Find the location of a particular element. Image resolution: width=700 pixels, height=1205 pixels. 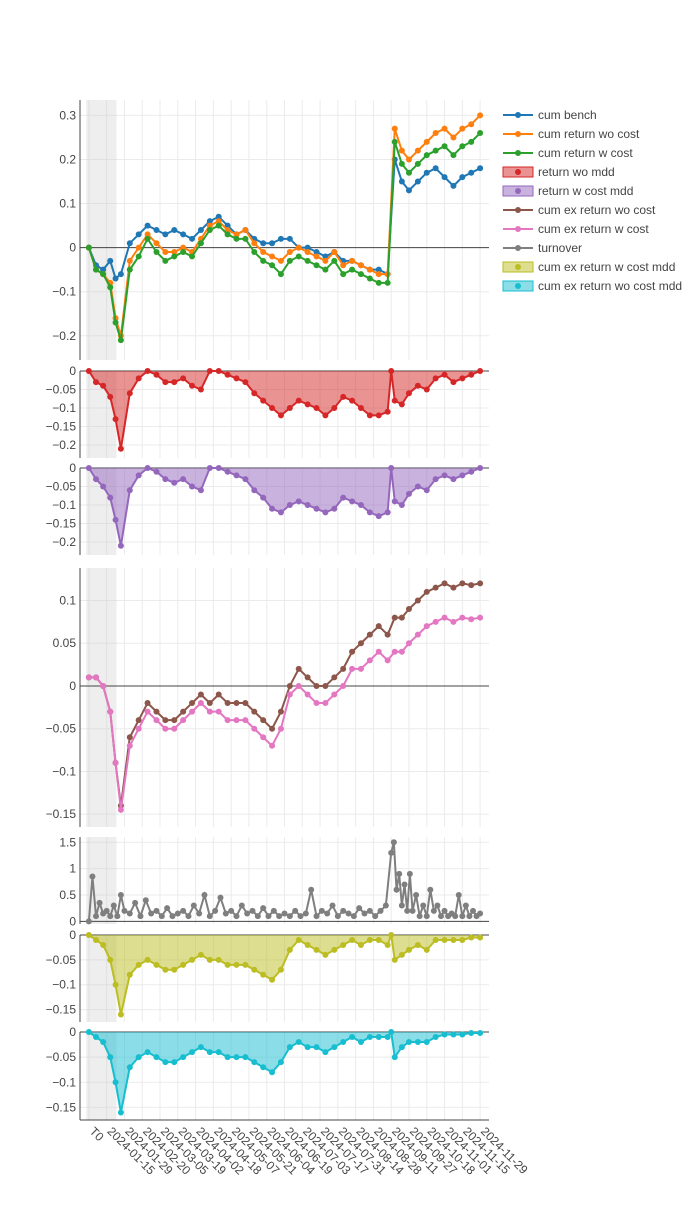

y-tick-label: 0 is located at coordinates (72, 921).